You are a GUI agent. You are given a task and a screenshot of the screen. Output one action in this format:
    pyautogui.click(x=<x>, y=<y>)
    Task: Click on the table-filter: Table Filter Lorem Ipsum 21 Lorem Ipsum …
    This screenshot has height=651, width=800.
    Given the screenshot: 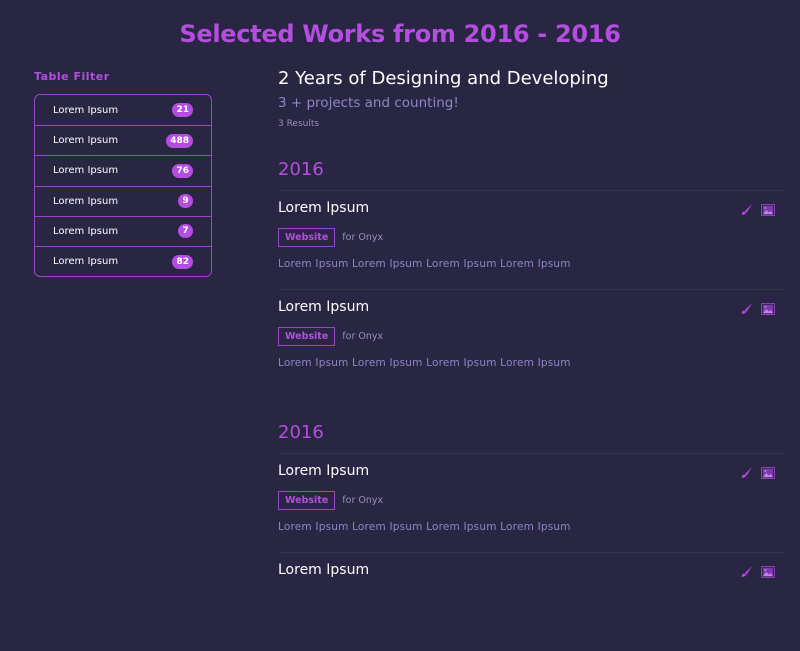 What is the action you would take?
    pyautogui.click(x=123, y=174)
    